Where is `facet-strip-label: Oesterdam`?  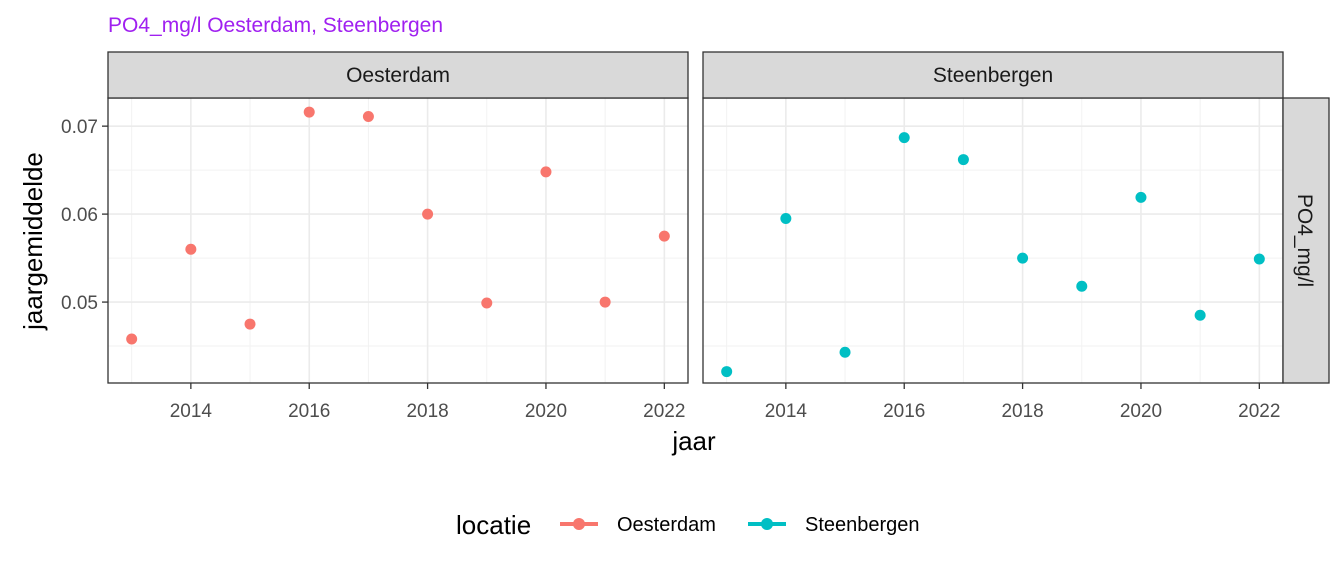 facet-strip-label: Oesterdam is located at coordinates (398, 75).